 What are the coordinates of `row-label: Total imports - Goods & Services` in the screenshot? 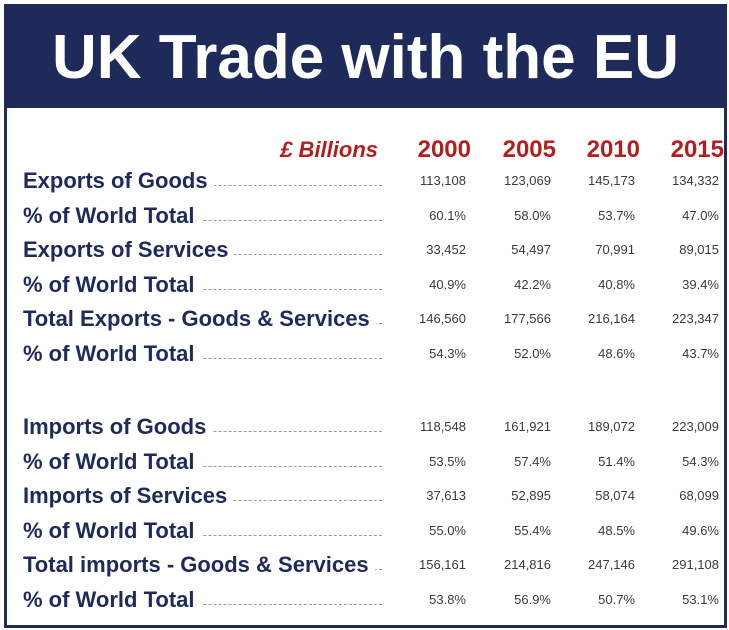 It's located at (199, 565).